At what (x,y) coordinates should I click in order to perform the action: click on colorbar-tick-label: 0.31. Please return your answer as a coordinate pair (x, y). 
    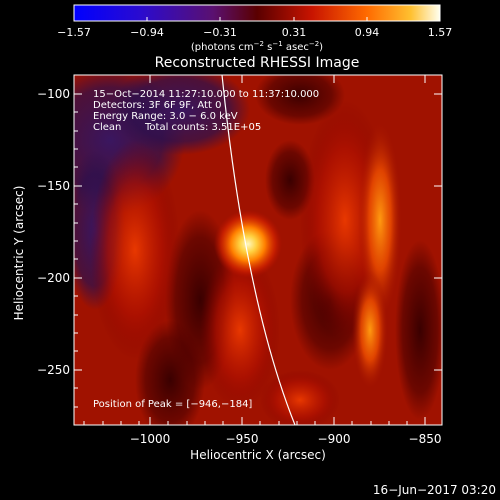
    Looking at the image, I should click on (294, 32).